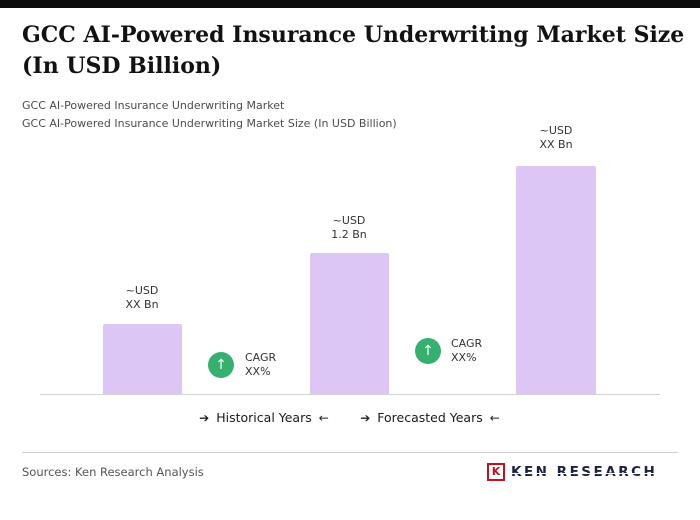 The height and width of the screenshot is (520, 700). What do you see at coordinates (556, 280) in the screenshot?
I see `bar-forecast` at bounding box center [556, 280].